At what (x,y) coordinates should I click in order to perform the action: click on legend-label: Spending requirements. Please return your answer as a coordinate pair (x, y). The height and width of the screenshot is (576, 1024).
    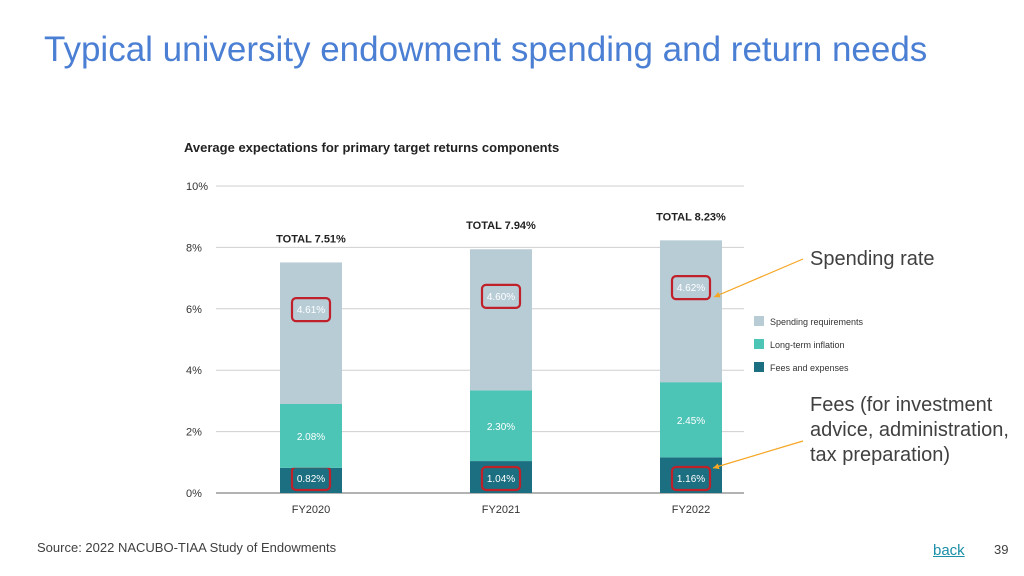
    Looking at the image, I should click on (817, 322).